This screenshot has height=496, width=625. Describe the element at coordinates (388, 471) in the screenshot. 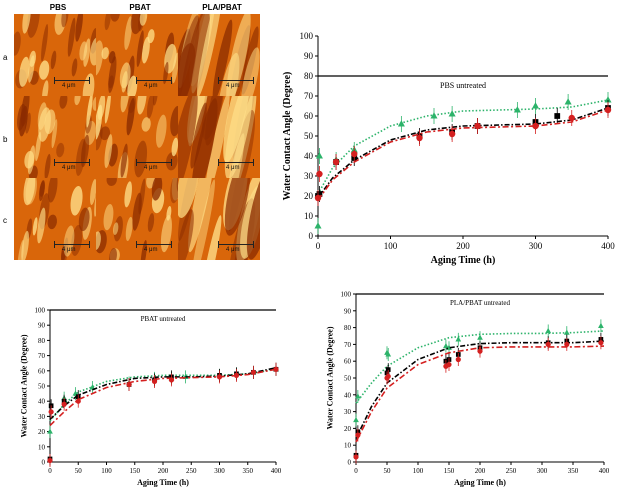

I see `x-tick-label: 50` at that location.